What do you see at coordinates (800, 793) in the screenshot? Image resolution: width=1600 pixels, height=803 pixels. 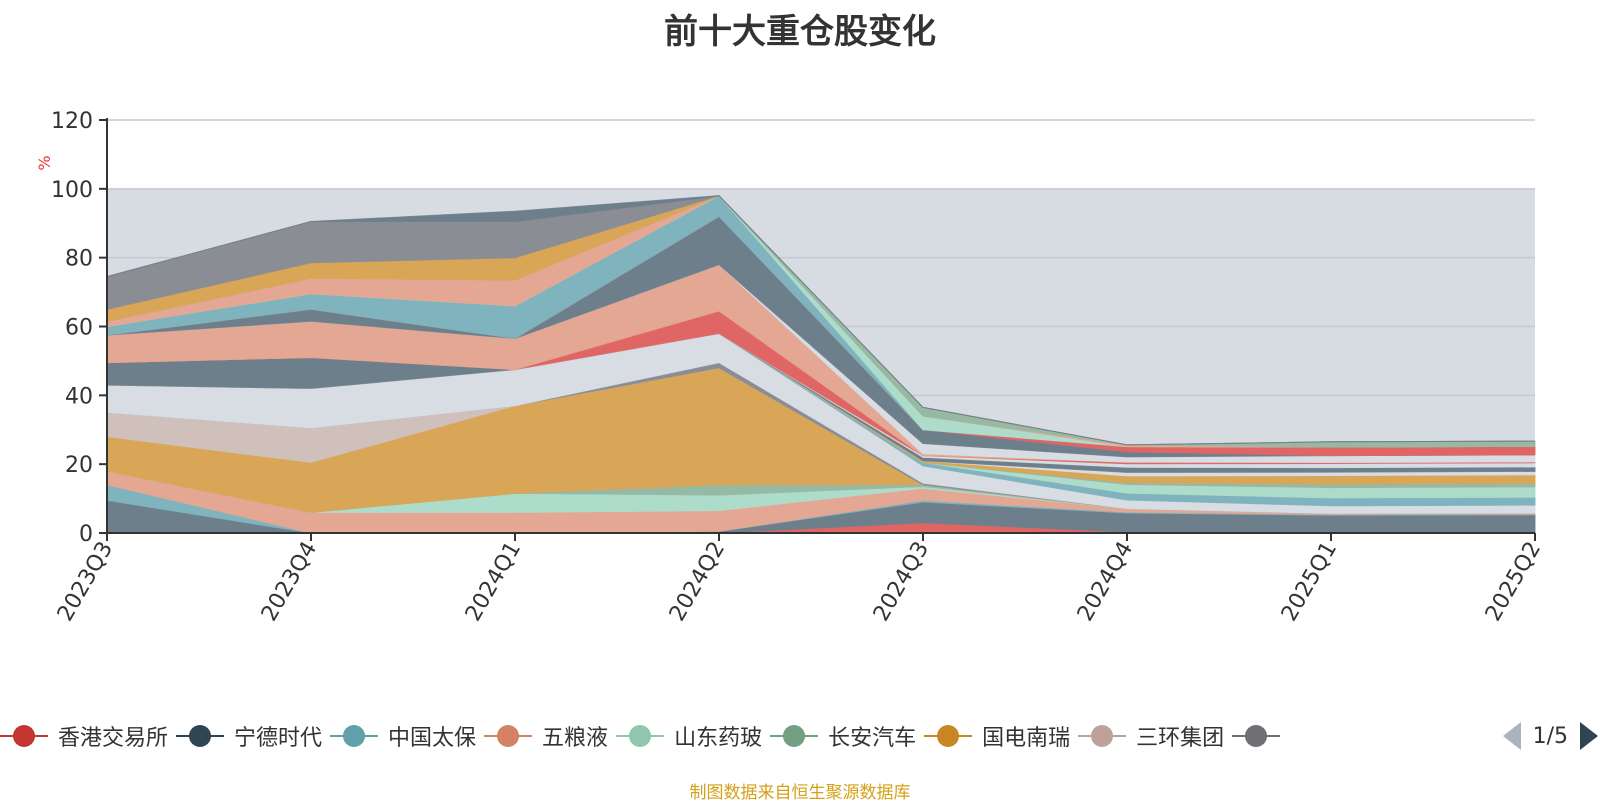 I see `source-note: 制图数据来自恒生聚源数据库` at bounding box center [800, 793].